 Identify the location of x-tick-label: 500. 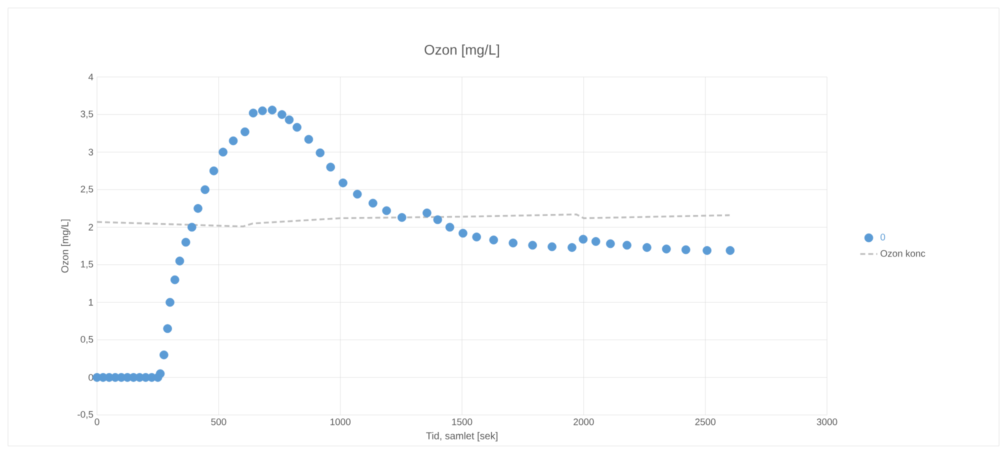
(218, 422).